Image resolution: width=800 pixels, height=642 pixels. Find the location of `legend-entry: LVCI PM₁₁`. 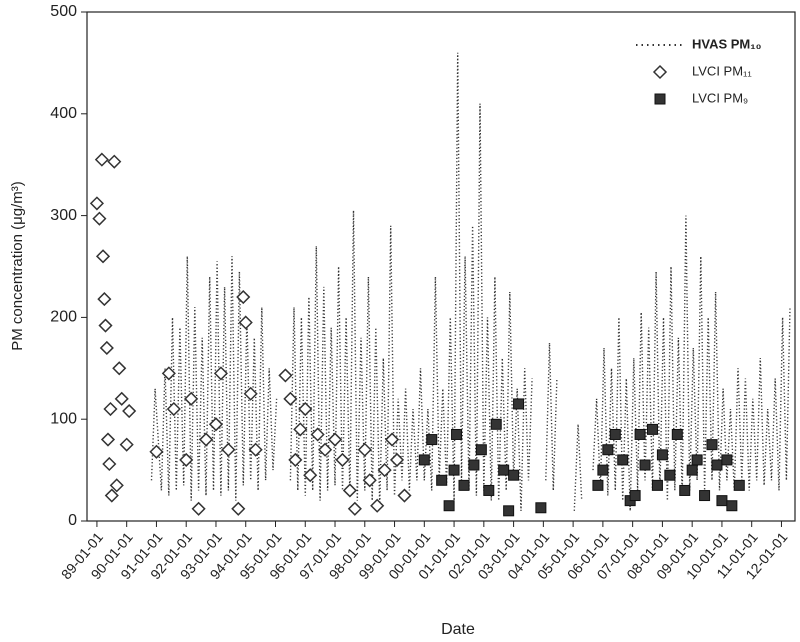

legend-entry: LVCI PM₁₁ is located at coordinates (702, 71).